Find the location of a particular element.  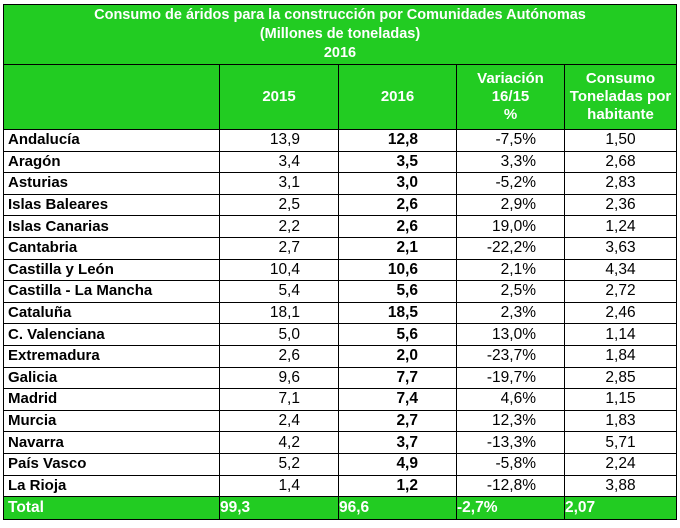

variation-cell: -5,2% is located at coordinates (510, 183).